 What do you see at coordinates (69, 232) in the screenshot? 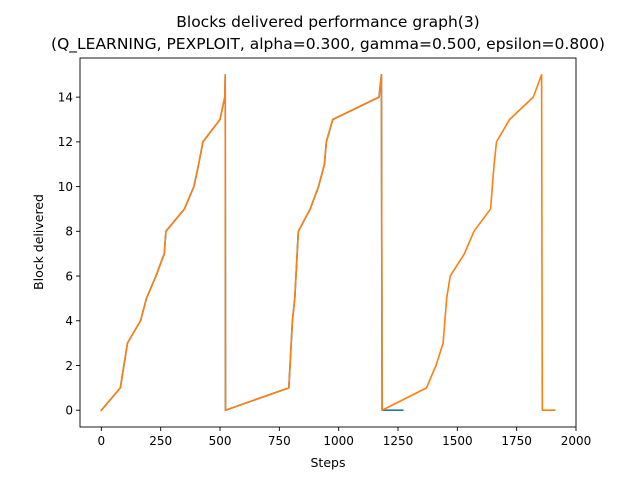
I see `y-tick-label: 8` at bounding box center [69, 232].